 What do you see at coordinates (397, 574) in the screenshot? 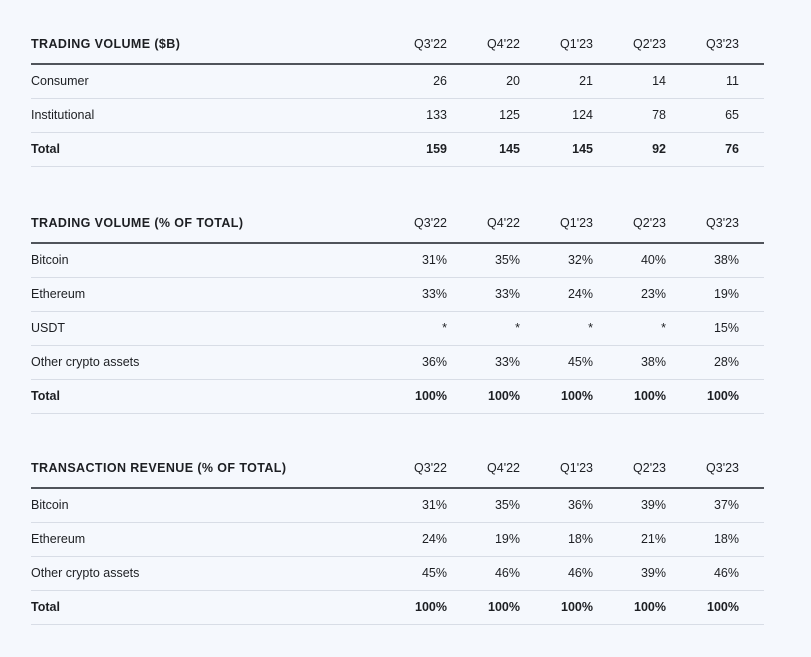
I see `table-row: Other crypto assets 45% 46% 46% 39% 46%` at bounding box center [397, 574].